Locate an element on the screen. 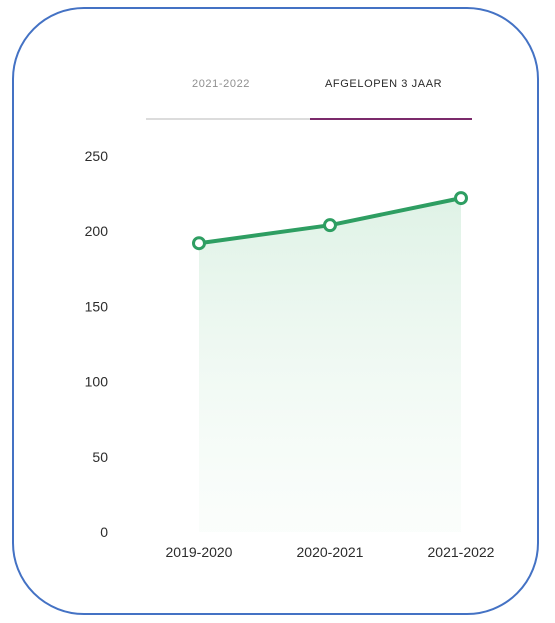 This screenshot has height=623, width=555. x-tick-label: 2020-2021 is located at coordinates (330, 552).